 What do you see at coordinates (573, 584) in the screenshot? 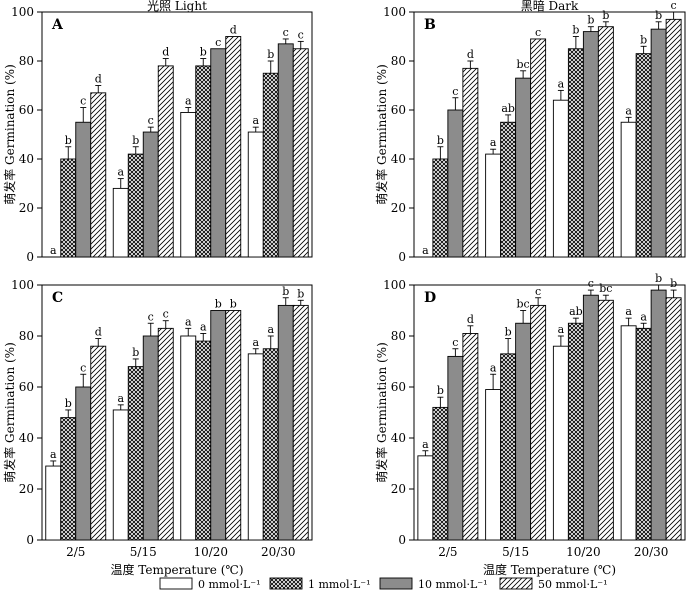
I see `legend-label: 50 mmol·L⁻¹` at bounding box center [573, 584].